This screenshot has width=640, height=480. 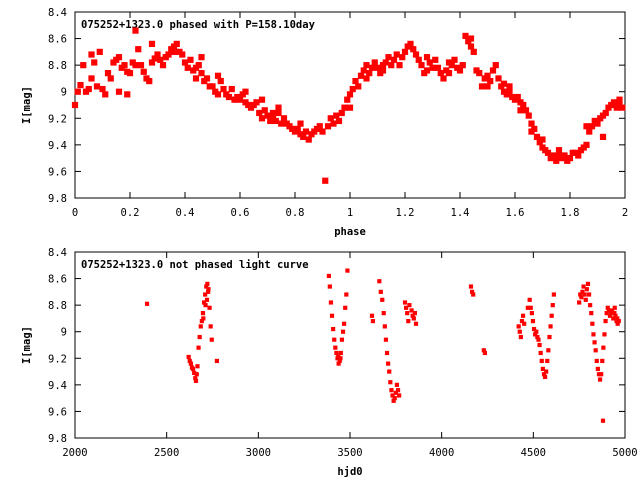 I want to click on y-tick-label: 9.4, so click(x=57, y=386).